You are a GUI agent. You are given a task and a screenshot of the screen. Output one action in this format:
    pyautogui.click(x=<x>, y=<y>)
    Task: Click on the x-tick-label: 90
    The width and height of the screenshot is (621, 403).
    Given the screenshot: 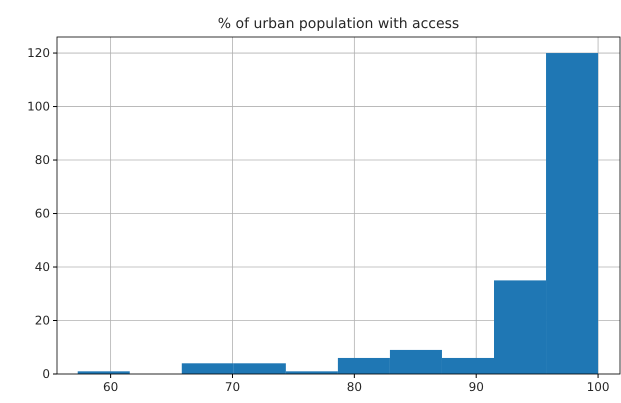 What is the action you would take?
    pyautogui.click(x=476, y=387)
    